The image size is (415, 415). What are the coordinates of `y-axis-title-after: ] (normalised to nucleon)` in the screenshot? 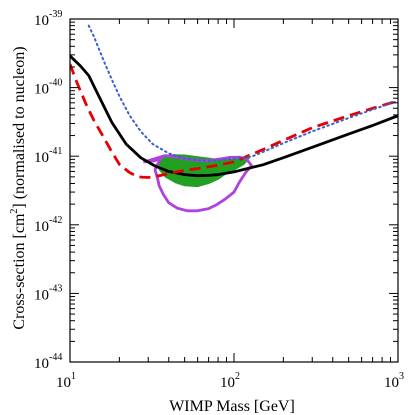 It's located at (19, 127).